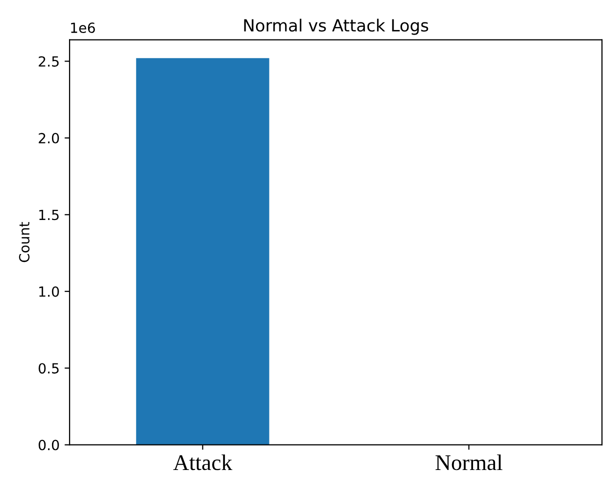 The height and width of the screenshot is (497, 605). I want to click on x-tick-label: Attack, so click(202, 462).